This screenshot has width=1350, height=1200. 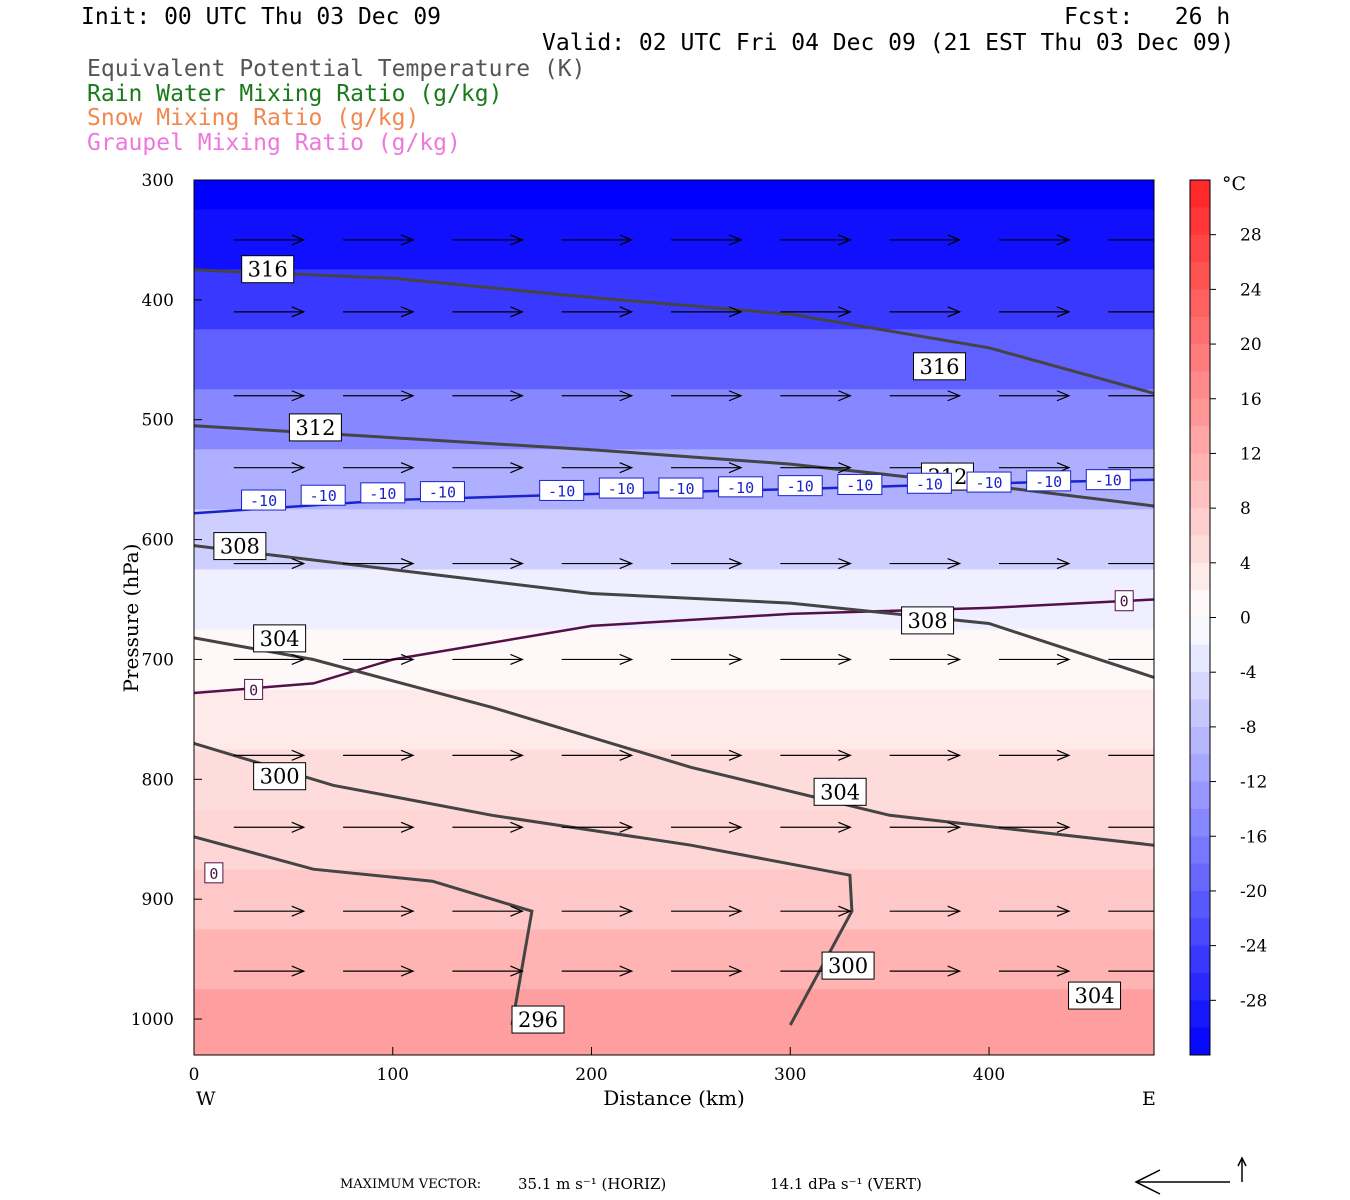 I want to click on colorbar-tick-label: -12, so click(x=1253, y=783).